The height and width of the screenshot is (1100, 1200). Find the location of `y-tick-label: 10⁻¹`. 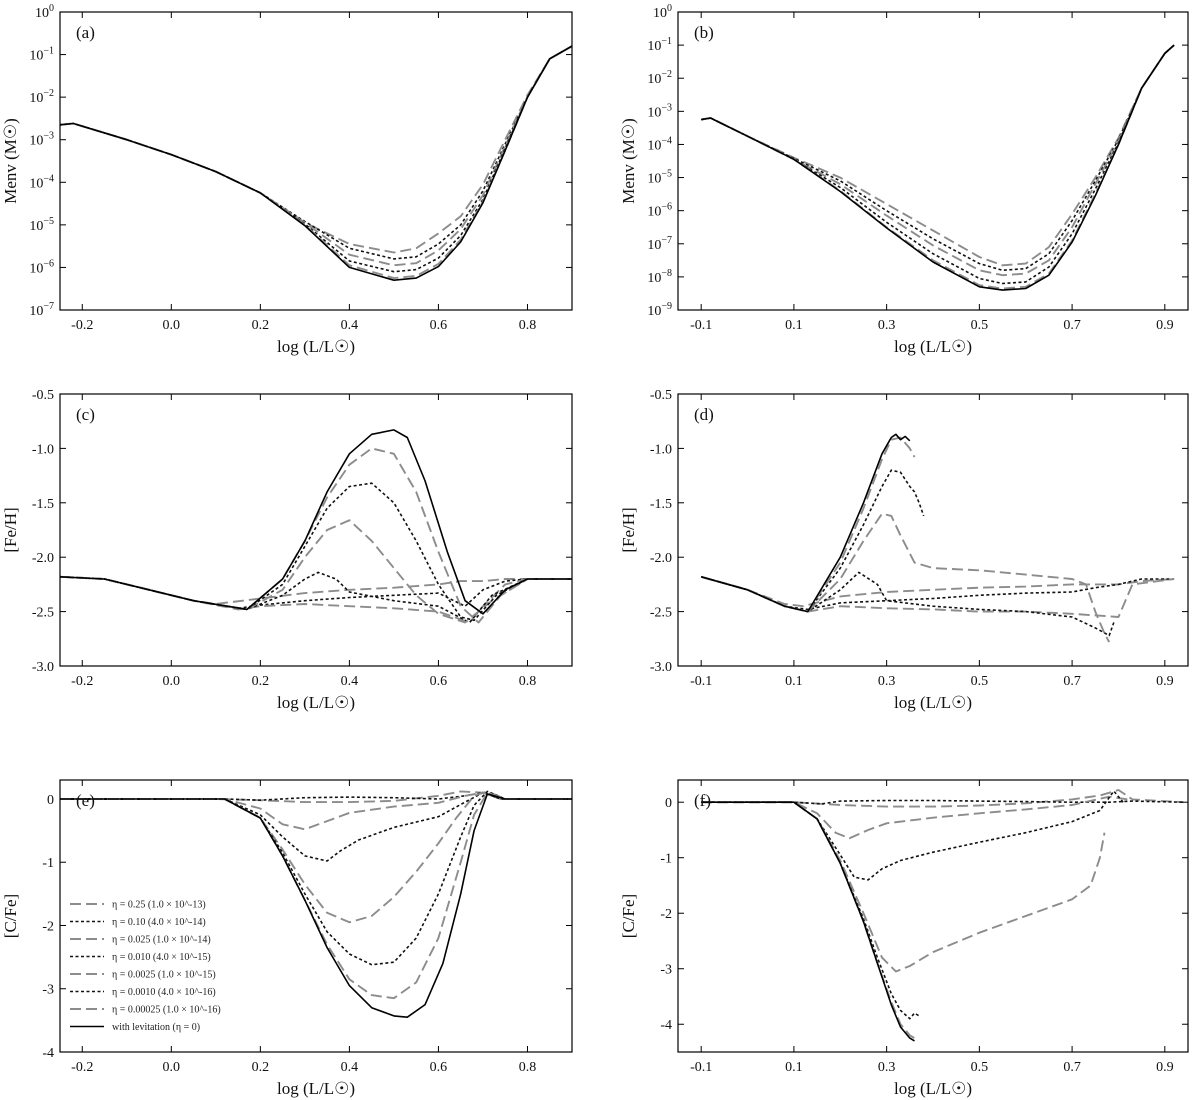

y-tick-label: 10⁻¹ is located at coordinates (41, 55).